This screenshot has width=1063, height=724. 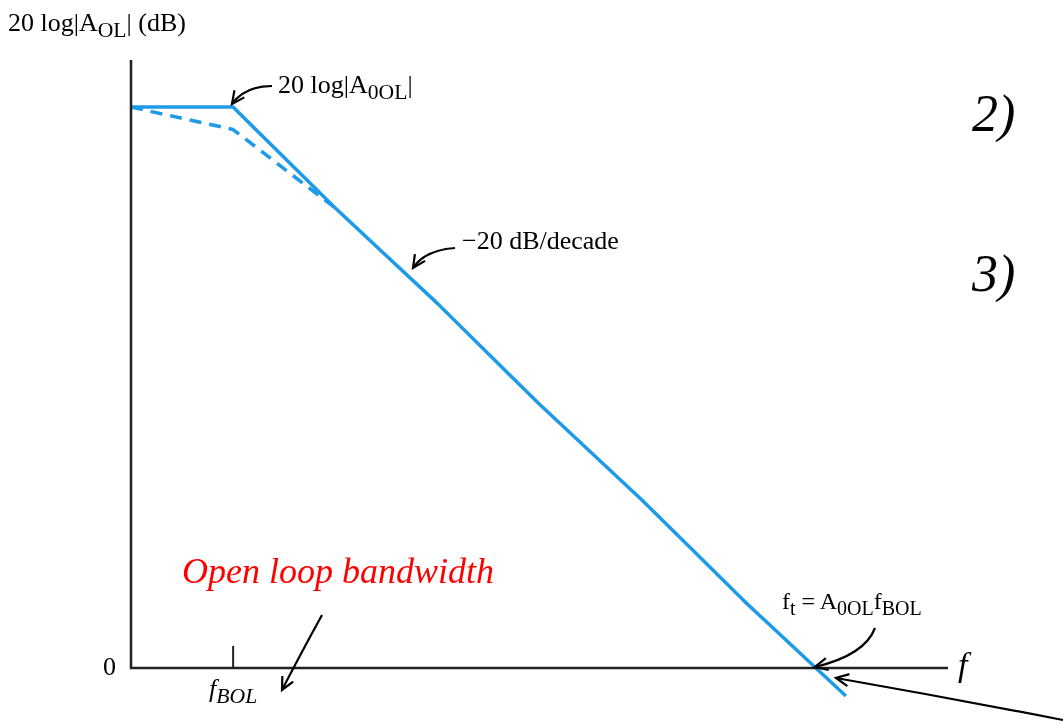 What do you see at coordinates (994, 113) in the screenshot?
I see `text: 2)` at bounding box center [994, 113].